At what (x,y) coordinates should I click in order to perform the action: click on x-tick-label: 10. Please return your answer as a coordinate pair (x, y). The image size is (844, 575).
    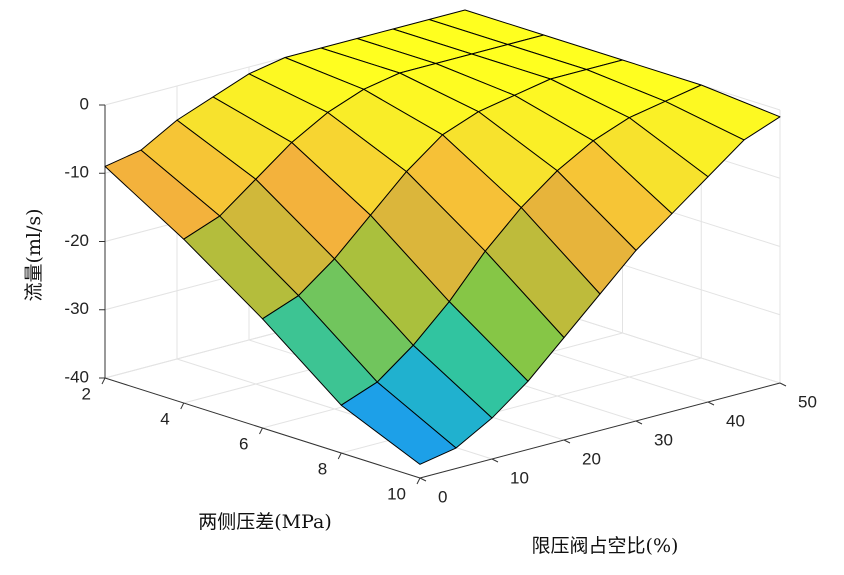
    Looking at the image, I should click on (396, 493).